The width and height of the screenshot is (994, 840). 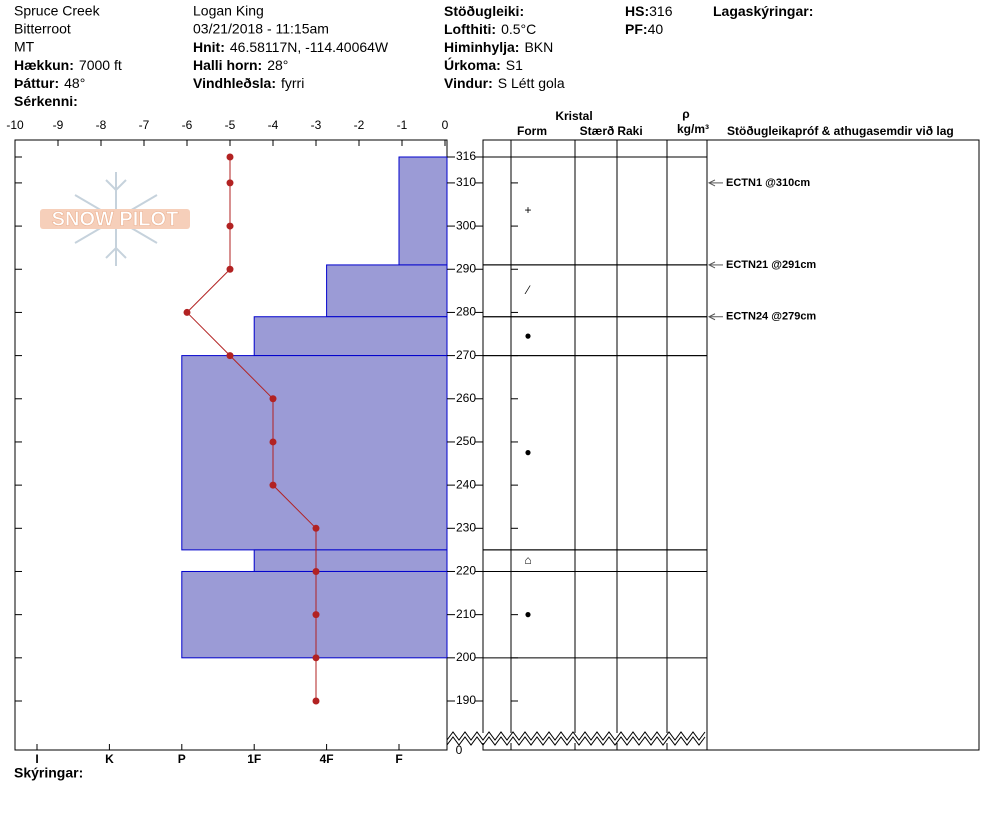 I want to click on temp-tick-label: -2, so click(x=359, y=125).